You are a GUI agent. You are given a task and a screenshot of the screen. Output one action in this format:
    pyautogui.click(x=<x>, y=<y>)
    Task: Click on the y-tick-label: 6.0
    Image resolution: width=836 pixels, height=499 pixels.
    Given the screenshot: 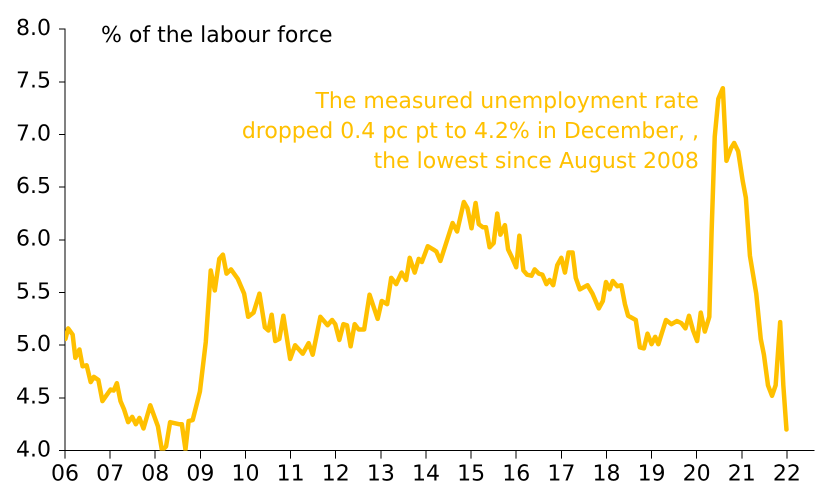 What is the action you would take?
    pyautogui.click(x=33, y=239)
    